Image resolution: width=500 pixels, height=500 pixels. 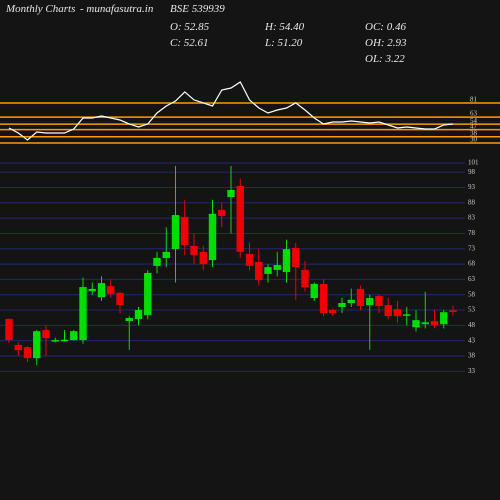 What do you see at coordinates (189, 43) in the screenshot?
I see `stat: C: 52.61` at bounding box center [189, 43].